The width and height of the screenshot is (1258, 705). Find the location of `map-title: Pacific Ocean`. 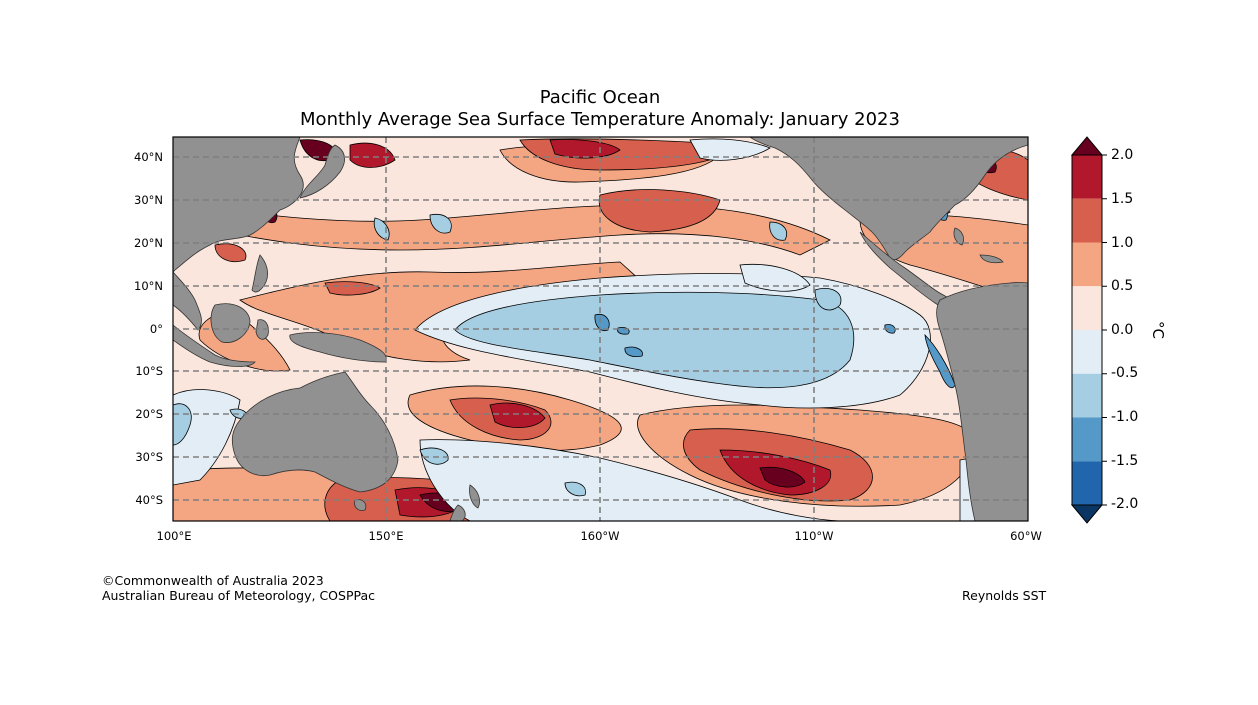

map-title: Pacific Ocean is located at coordinates (600, 97).